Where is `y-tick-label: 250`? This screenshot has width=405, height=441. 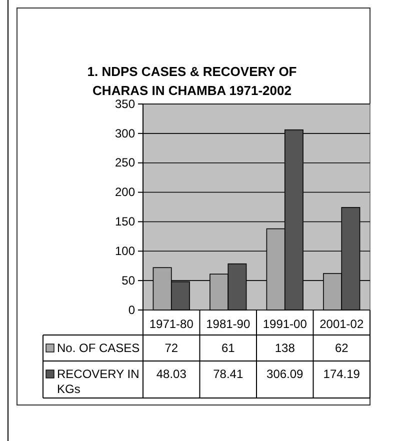
y-tick-label: 250 is located at coordinates (125, 163).